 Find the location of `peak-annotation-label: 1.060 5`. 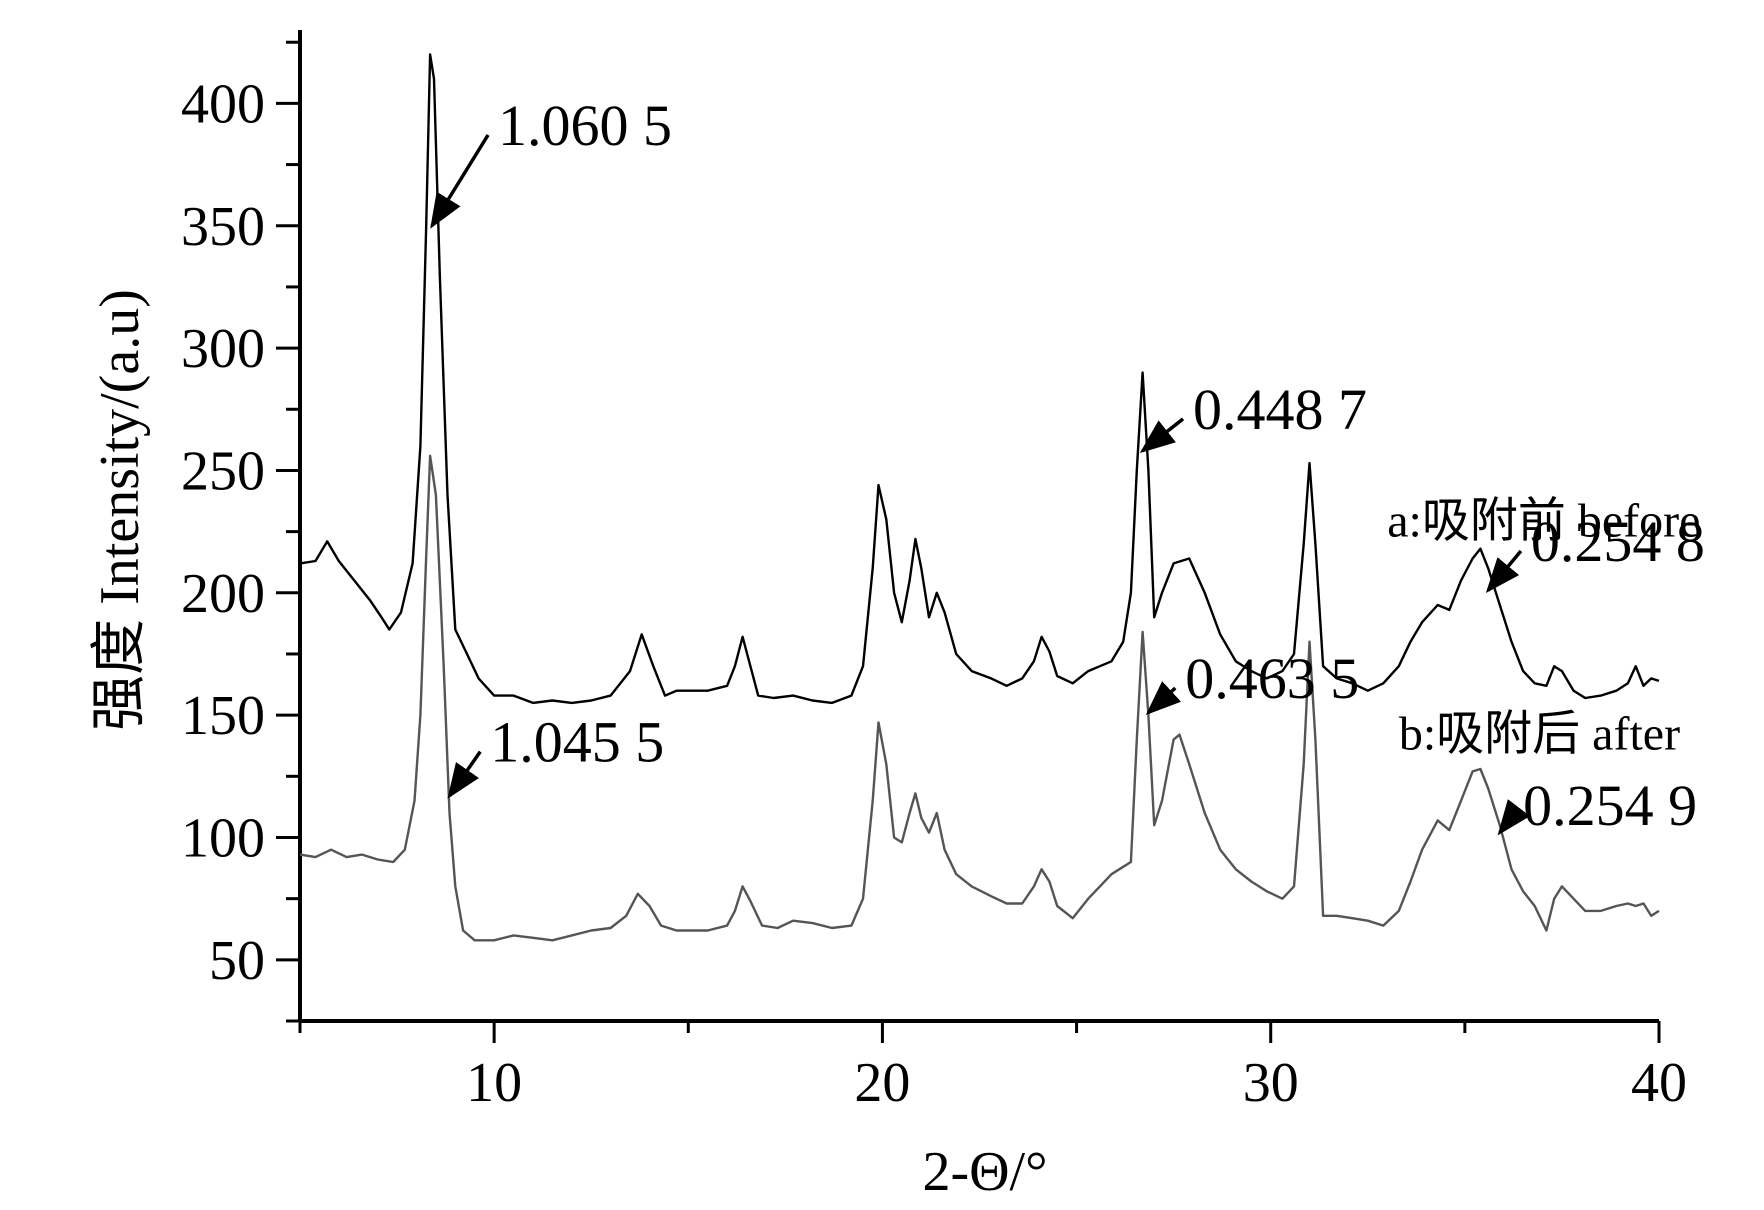

peak-annotation-label: 1.060 5 is located at coordinates (585, 125).